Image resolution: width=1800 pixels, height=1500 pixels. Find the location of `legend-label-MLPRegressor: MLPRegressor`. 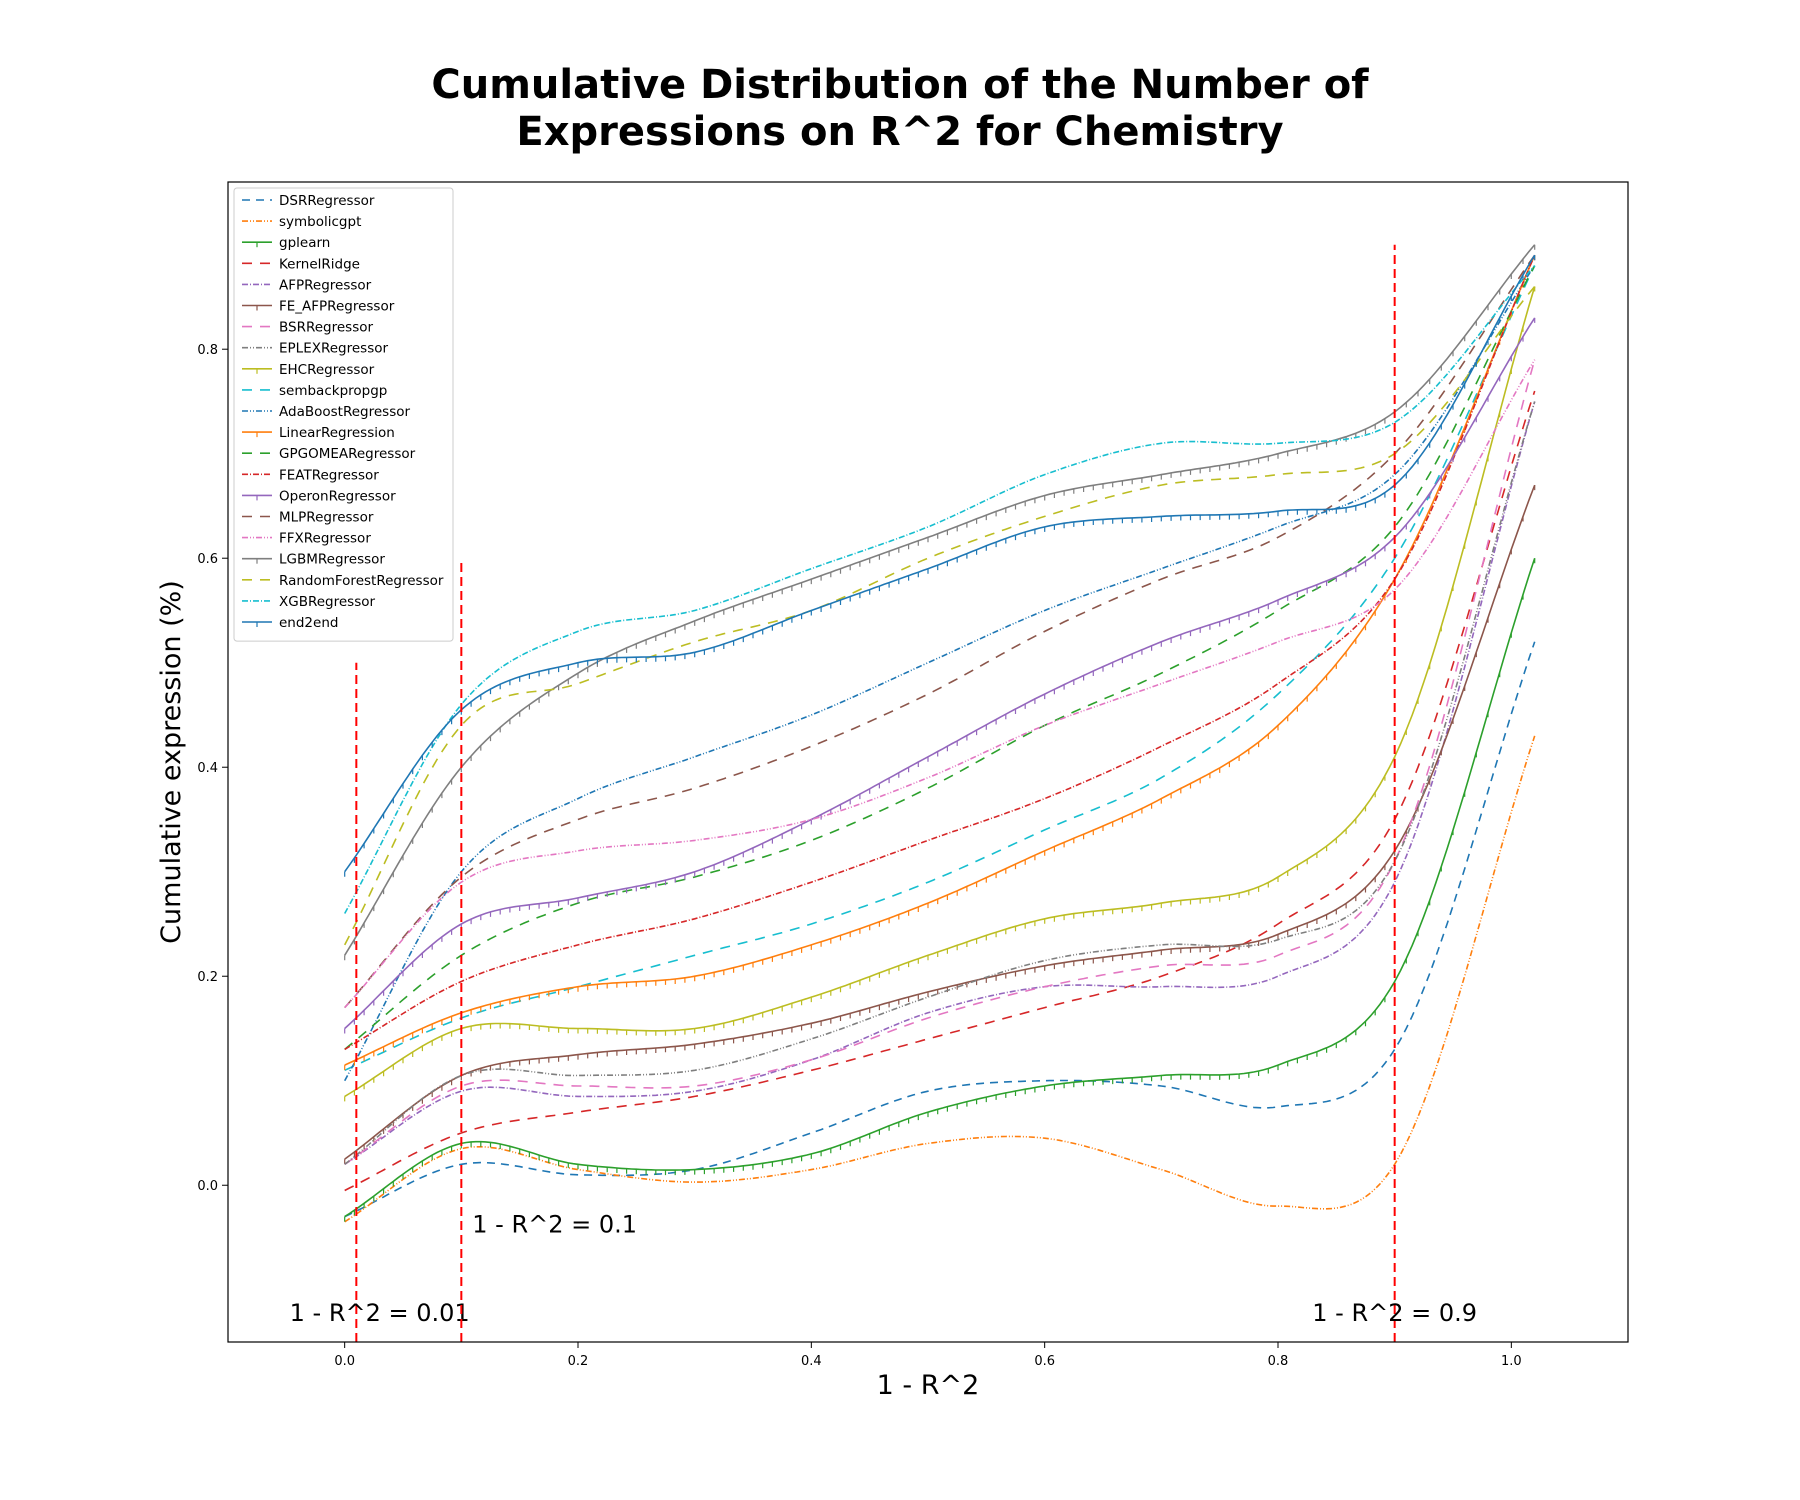

legend-label-MLPRegressor: MLPRegressor is located at coordinates (326, 518).